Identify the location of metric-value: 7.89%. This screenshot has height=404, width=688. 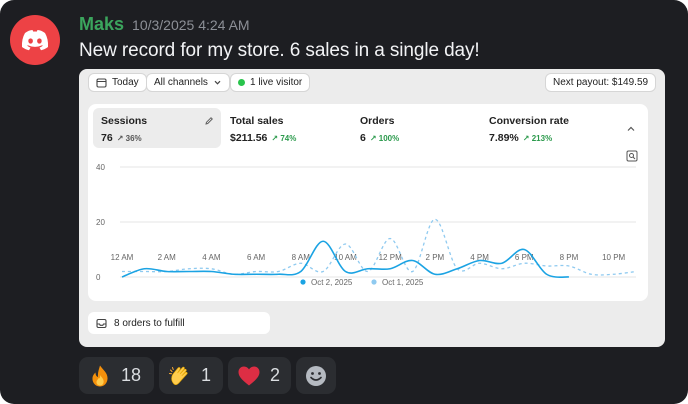
(504, 138).